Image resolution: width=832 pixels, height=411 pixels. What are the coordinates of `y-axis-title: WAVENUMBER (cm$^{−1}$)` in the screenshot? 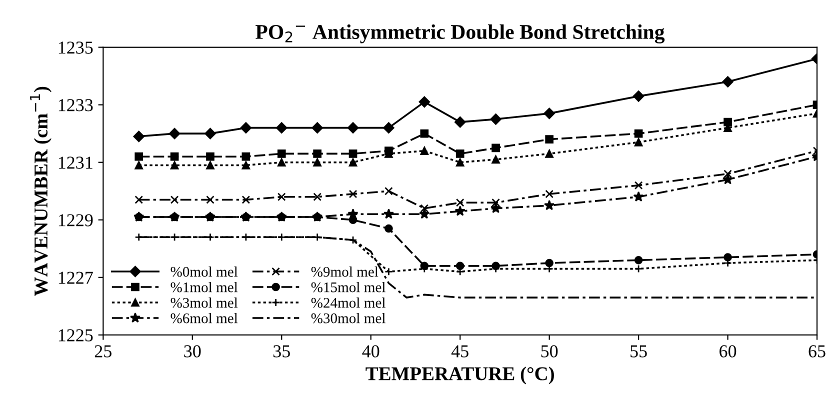 It's located at (41, 191).